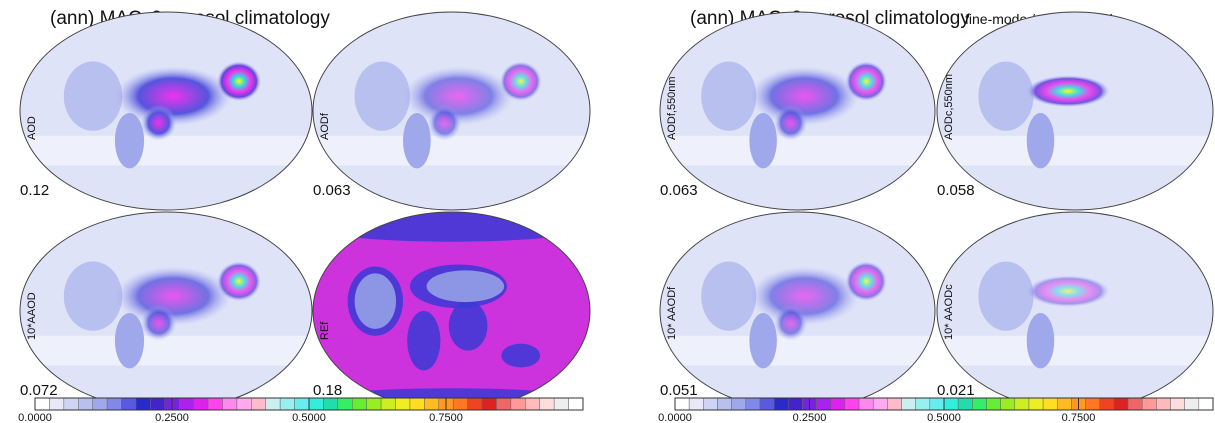  What do you see at coordinates (32, 316) in the screenshot?
I see `map-label: 10*AAOD` at bounding box center [32, 316].